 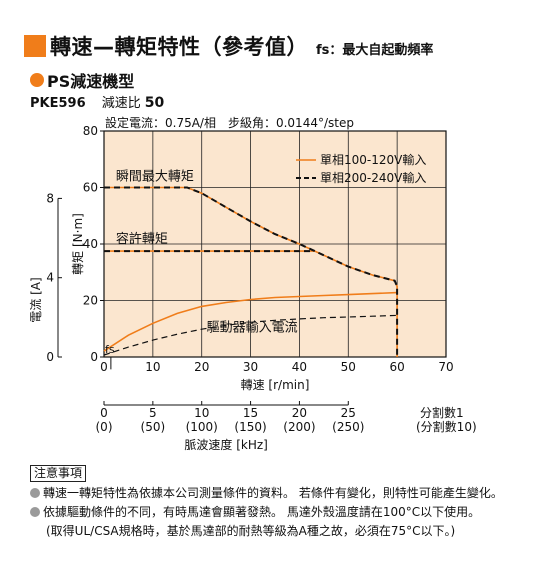 I want to click on notes-title: 注意事項, so click(x=58, y=473).